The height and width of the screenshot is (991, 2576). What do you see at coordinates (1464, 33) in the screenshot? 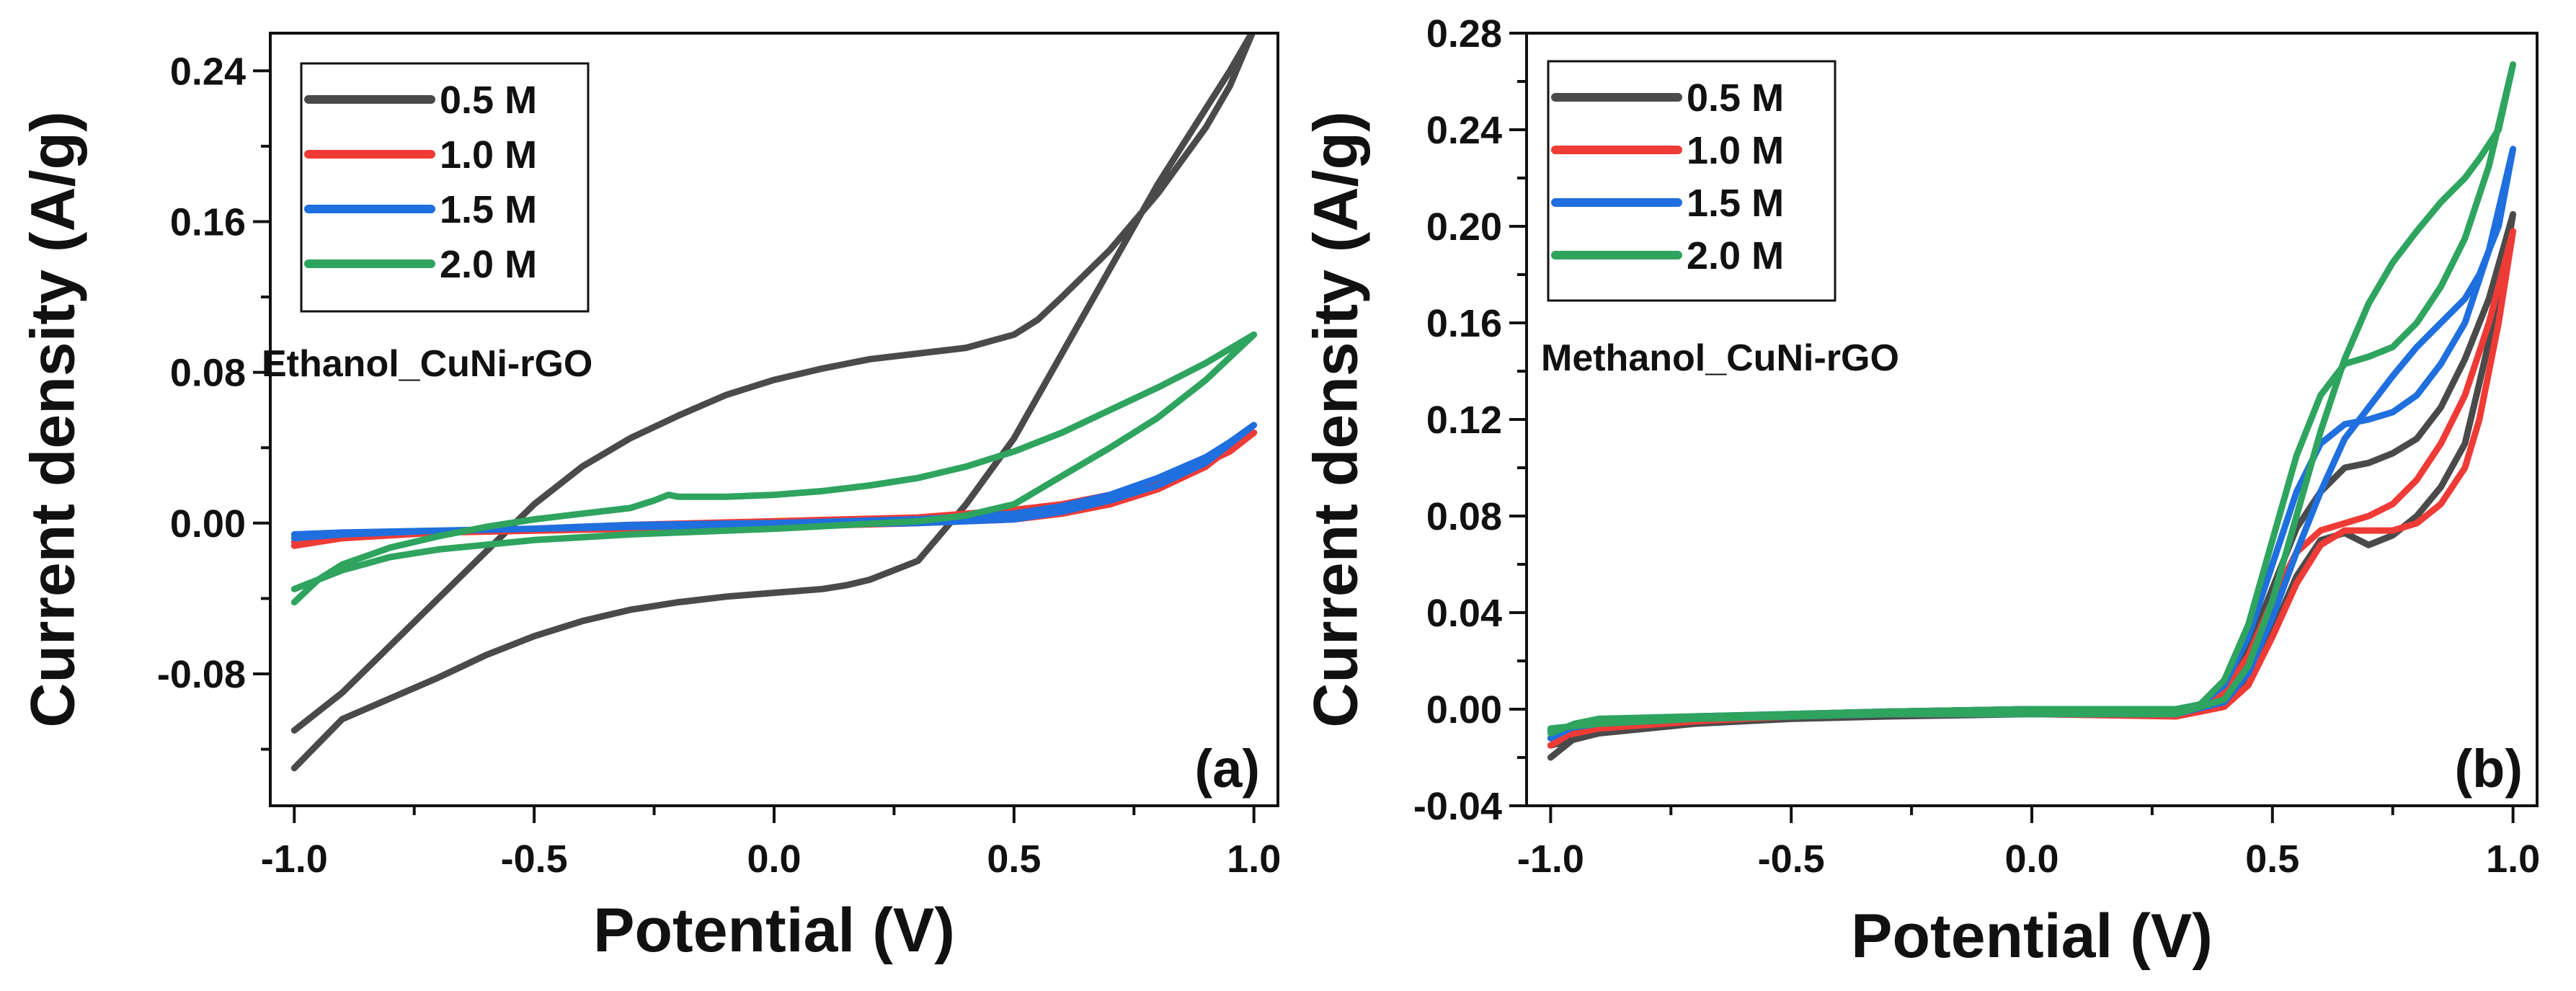
I see `y-tick-label: 0.28` at bounding box center [1464, 33].